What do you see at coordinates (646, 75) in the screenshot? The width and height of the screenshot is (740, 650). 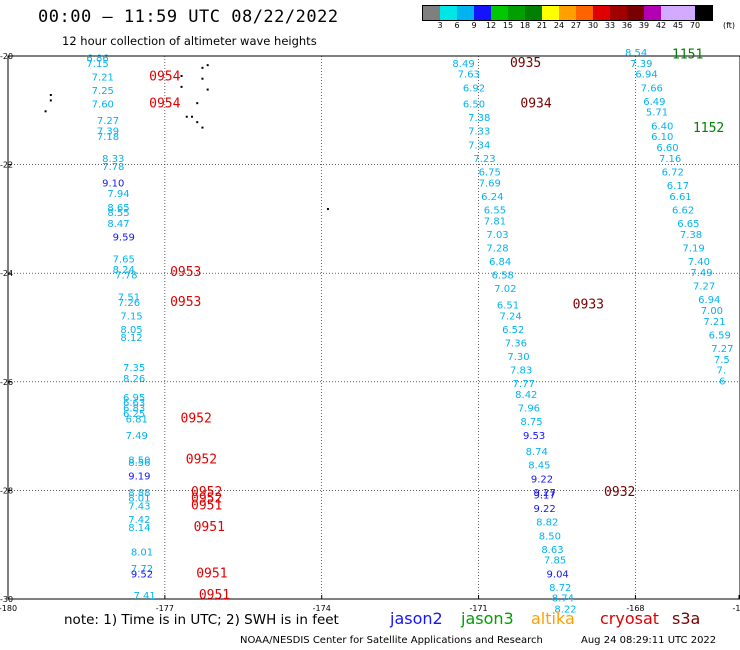 I see `wave-height-label: 6.94` at bounding box center [646, 75].